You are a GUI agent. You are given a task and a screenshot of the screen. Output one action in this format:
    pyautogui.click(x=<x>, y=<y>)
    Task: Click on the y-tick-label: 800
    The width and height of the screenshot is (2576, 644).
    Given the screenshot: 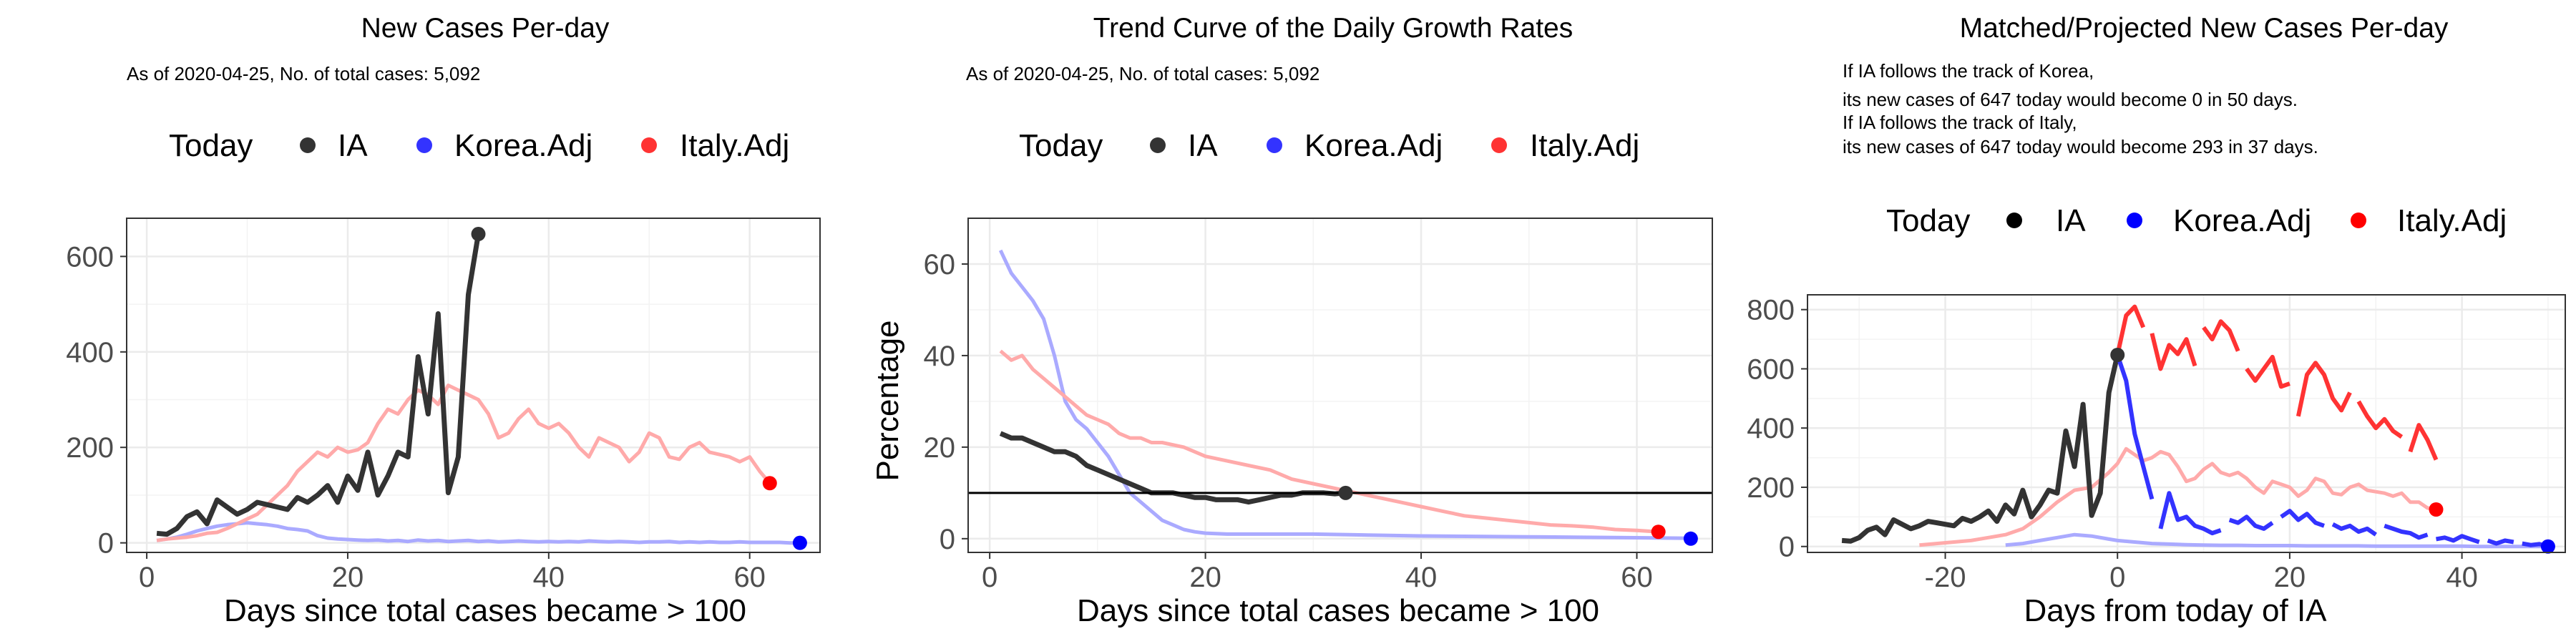 What is the action you would take?
    pyautogui.click(x=1771, y=310)
    